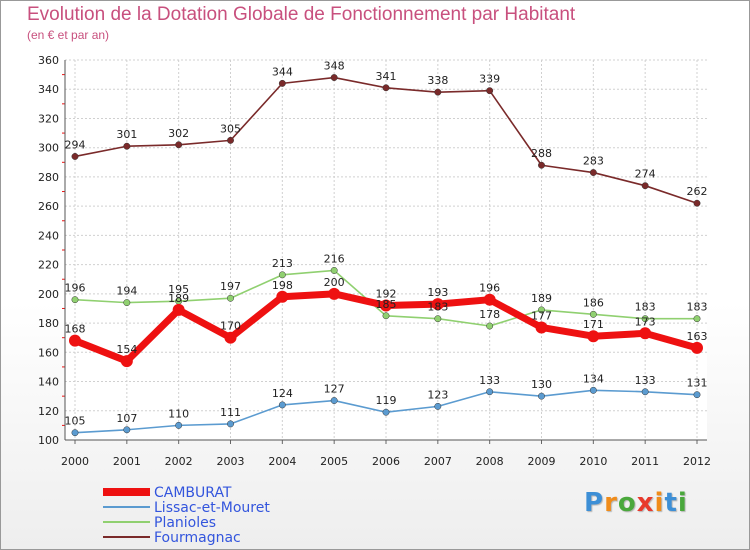  What do you see at coordinates (334, 282) in the screenshot?
I see `data-label: 200` at bounding box center [334, 282].